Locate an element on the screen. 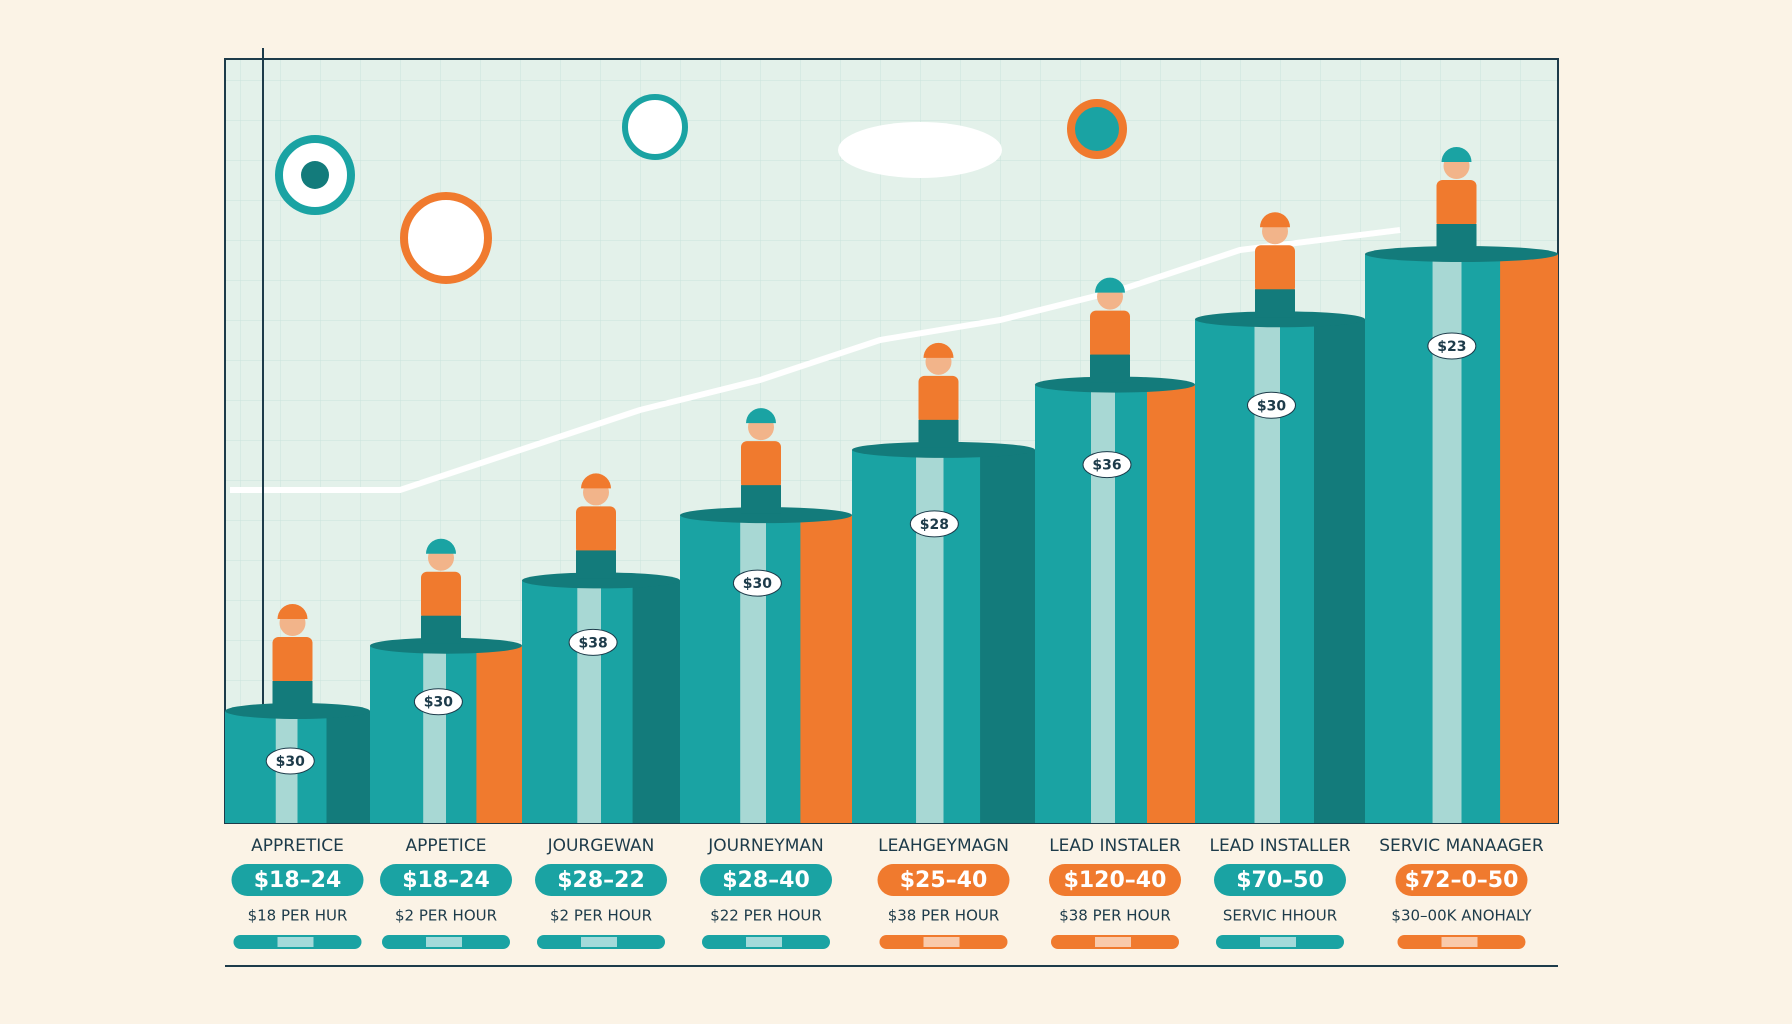  range-label: $70–50 is located at coordinates (1280, 880).